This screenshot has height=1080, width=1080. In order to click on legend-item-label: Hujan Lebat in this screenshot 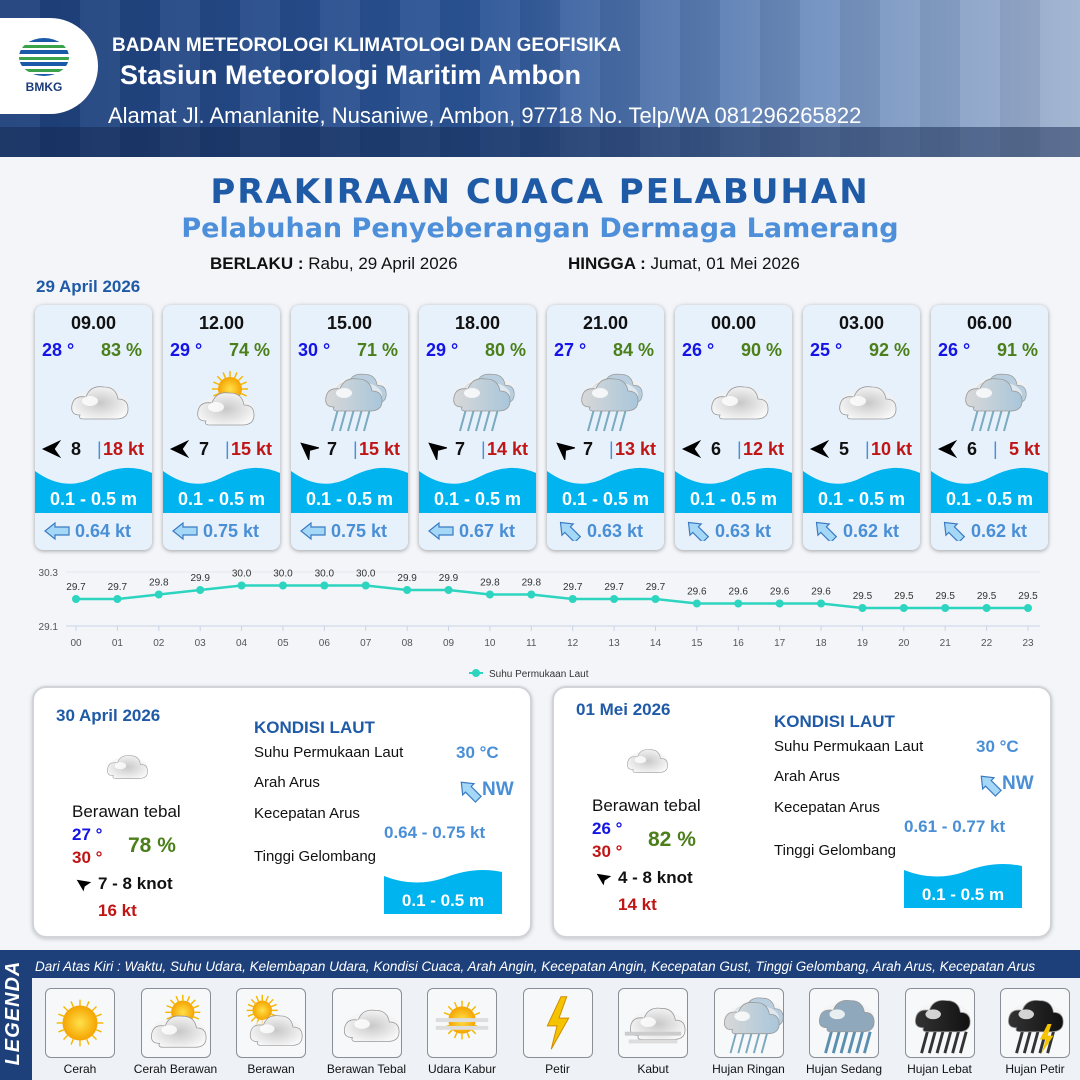, I will do `click(939, 1069)`.